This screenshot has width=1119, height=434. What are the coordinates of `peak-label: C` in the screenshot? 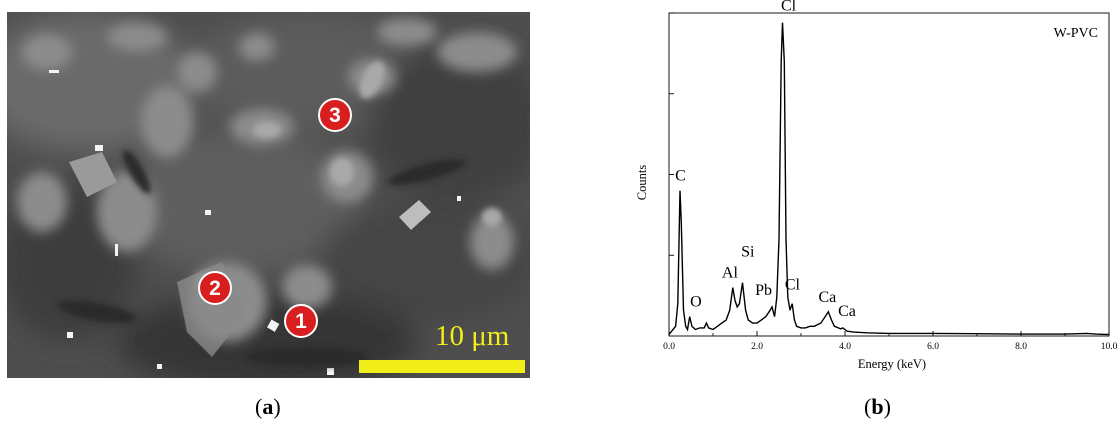 It's located at (680, 176).